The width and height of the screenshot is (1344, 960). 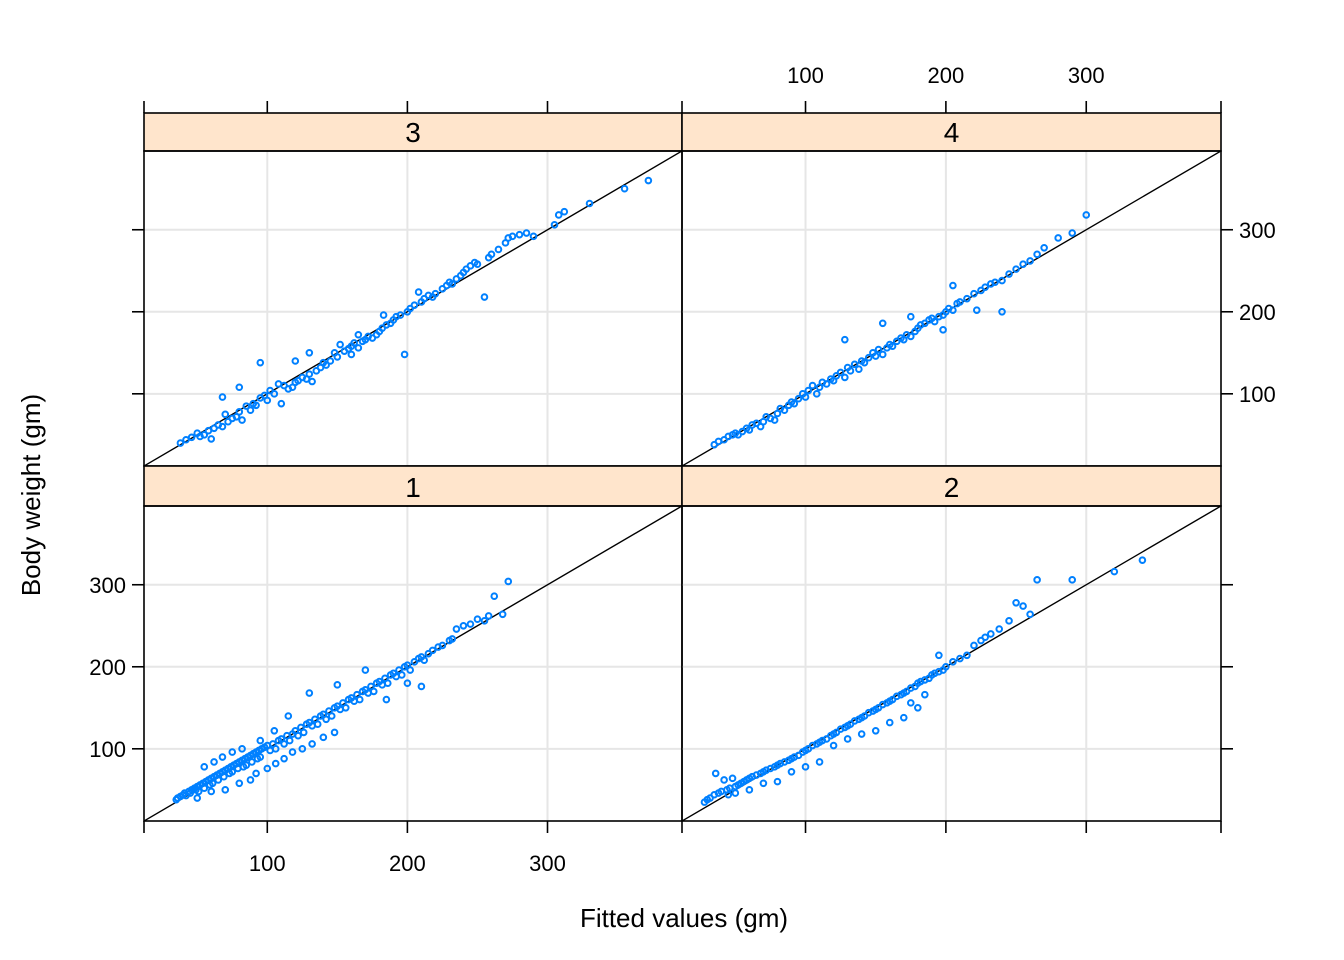 I want to click on x-tick-label-bottom: 200, so click(x=407, y=863).